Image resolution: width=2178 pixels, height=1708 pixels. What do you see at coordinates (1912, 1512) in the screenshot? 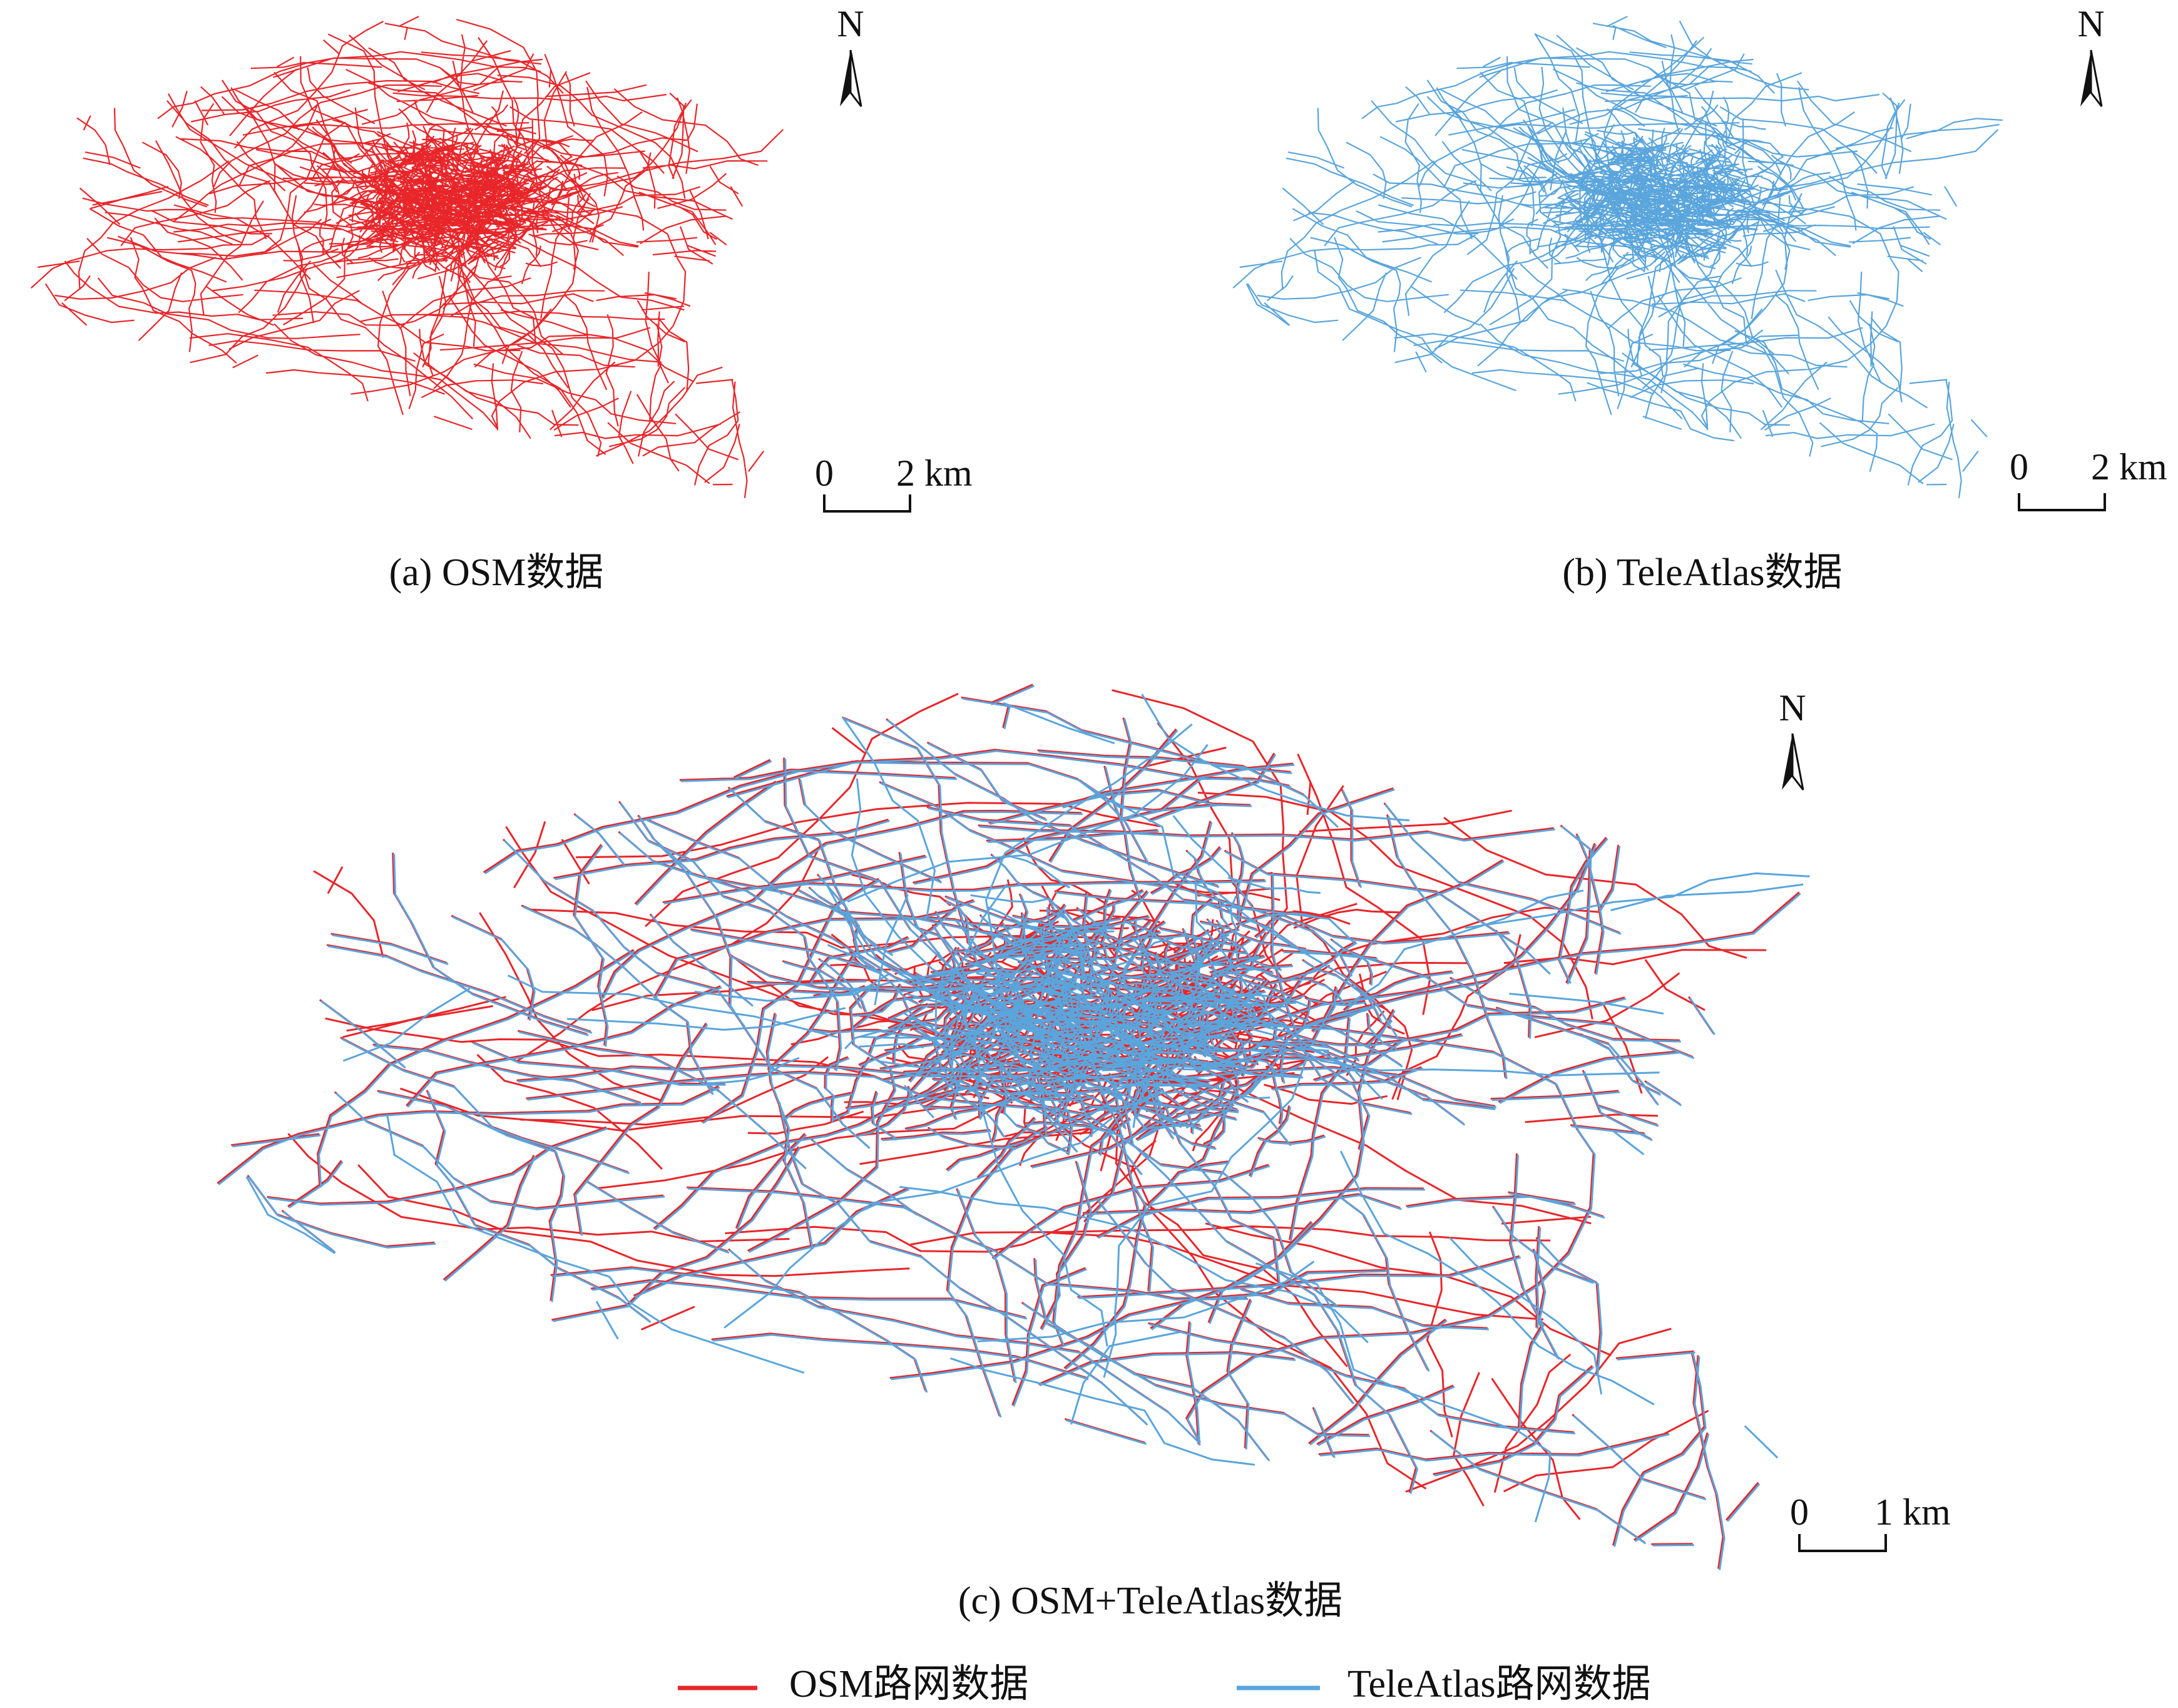
I see `scale-end: 1 km` at bounding box center [1912, 1512].